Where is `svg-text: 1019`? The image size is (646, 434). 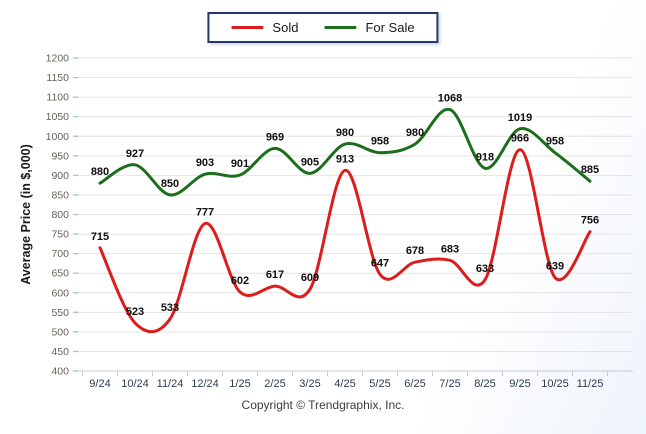 svg-text: 1019 is located at coordinates (520, 118).